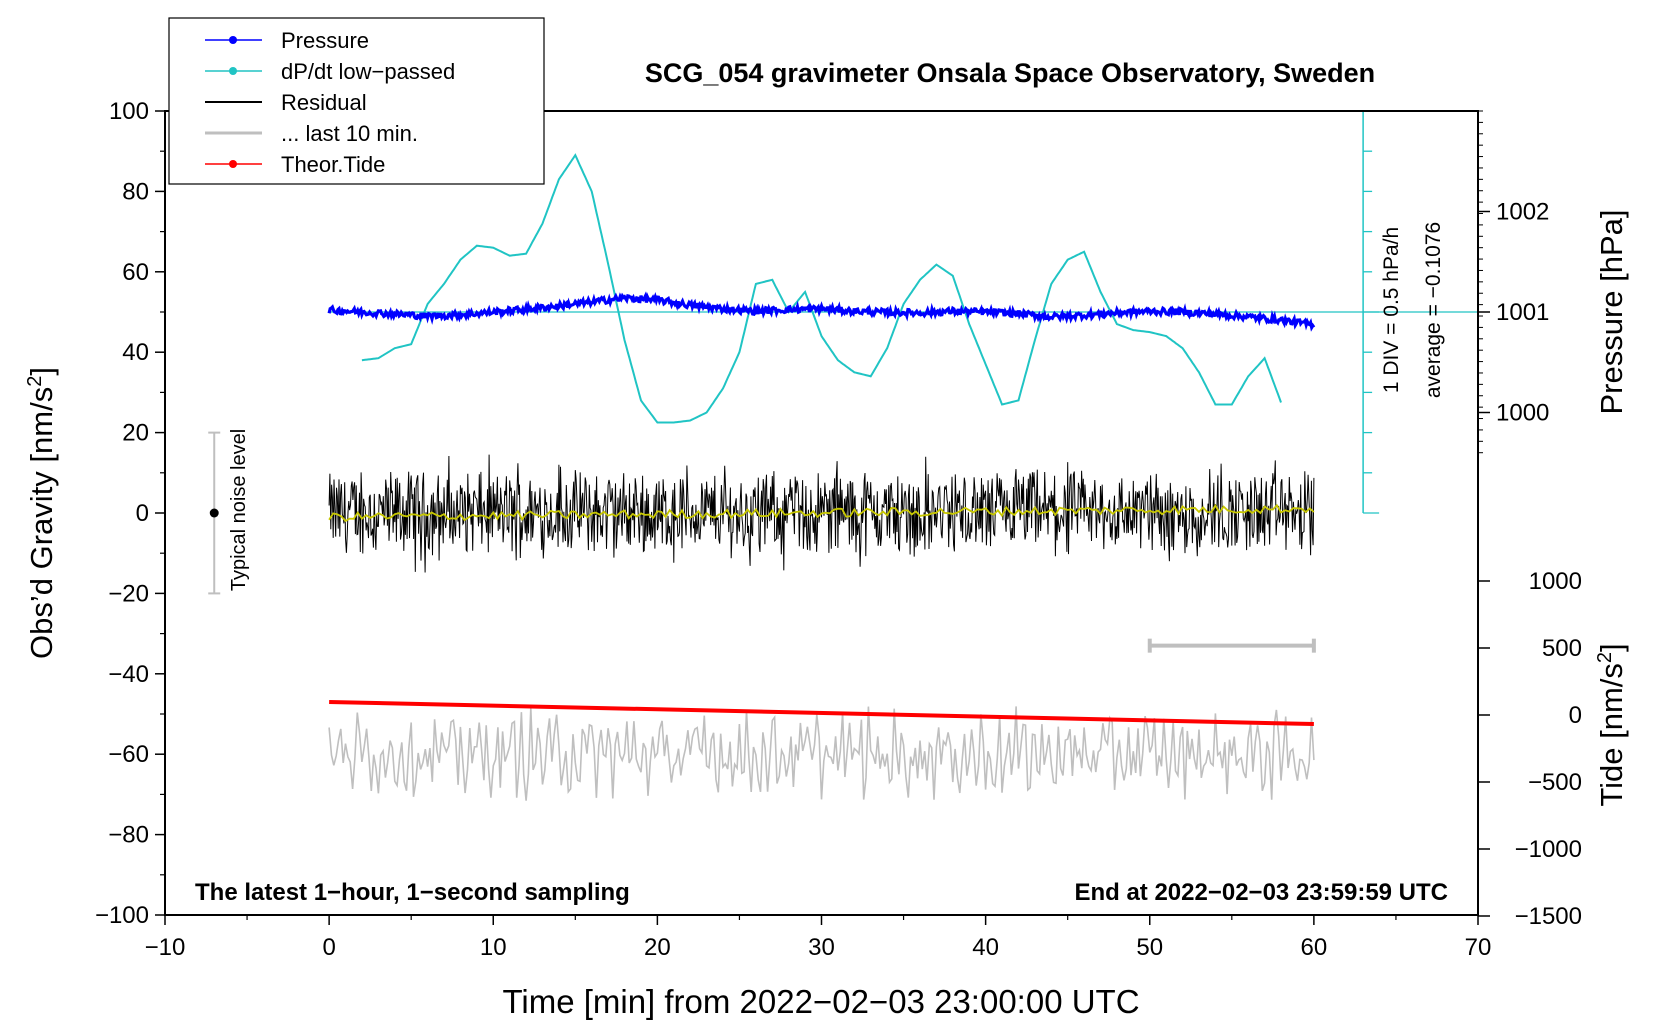 The image size is (1660, 1020). What do you see at coordinates (821, 753) in the screenshot?
I see `last10-line` at bounding box center [821, 753].